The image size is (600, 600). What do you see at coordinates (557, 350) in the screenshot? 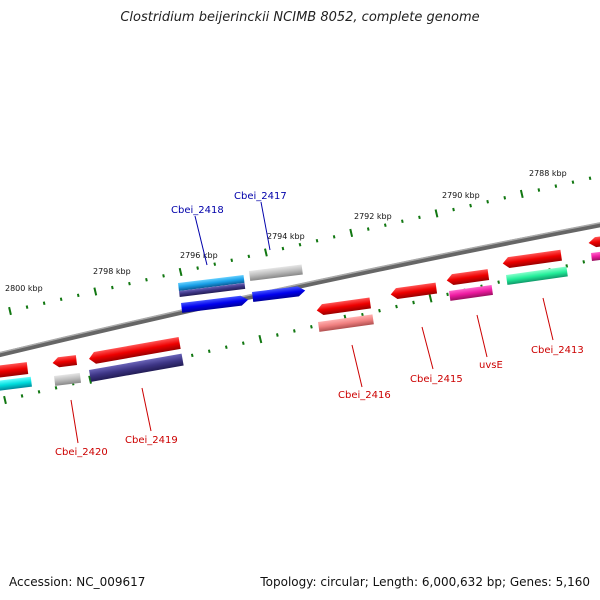
I see `gene-label-cbei-2413: Cbei_2413` at bounding box center [557, 350].